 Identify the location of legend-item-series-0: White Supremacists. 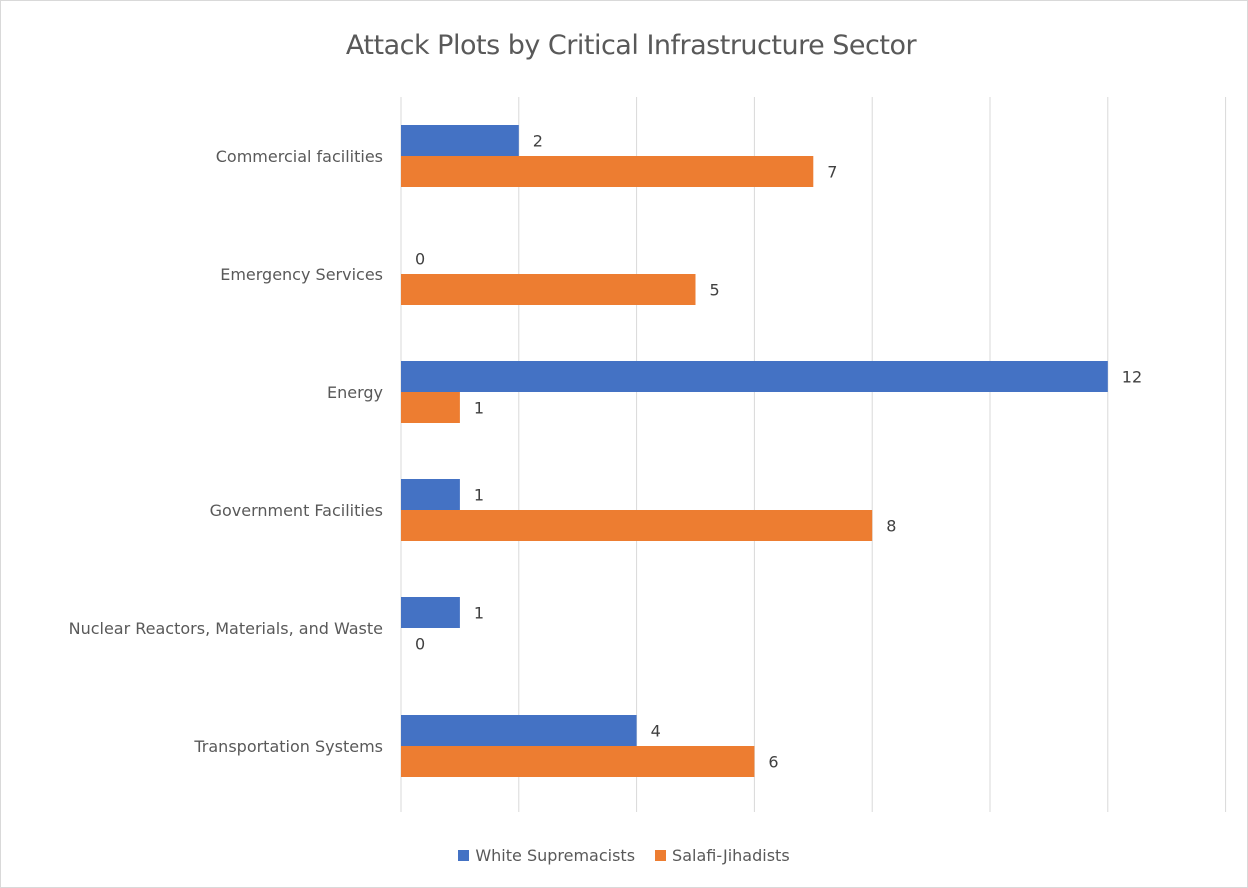
(546, 855).